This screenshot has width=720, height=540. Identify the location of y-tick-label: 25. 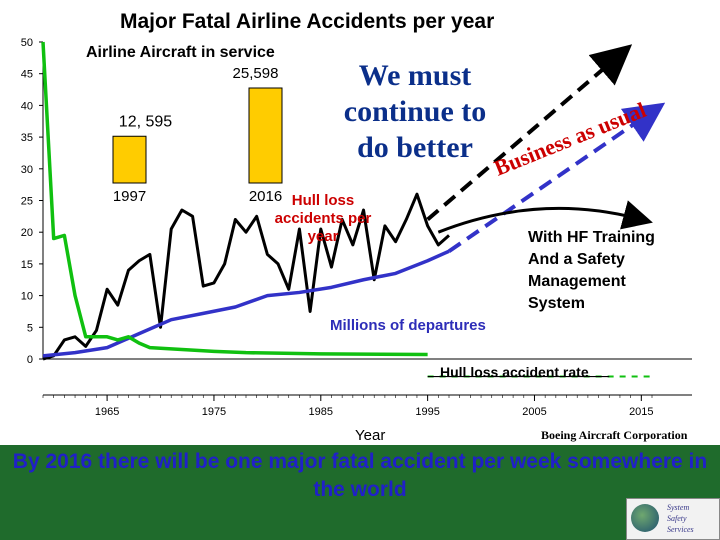
(27, 202).